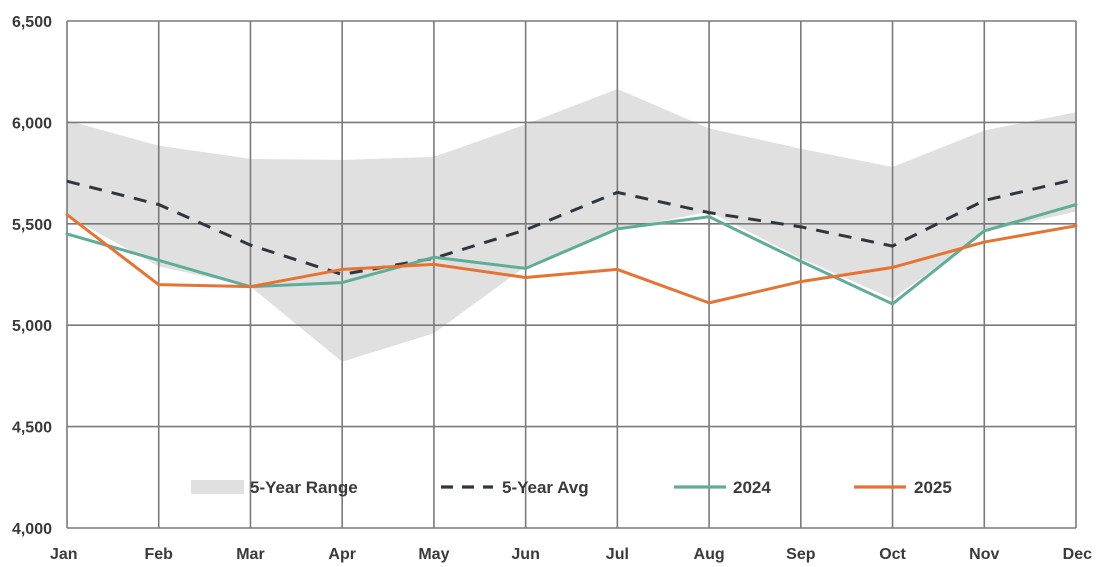 The width and height of the screenshot is (1107, 567). I want to click on x-tick-label: Aug, so click(709, 554).